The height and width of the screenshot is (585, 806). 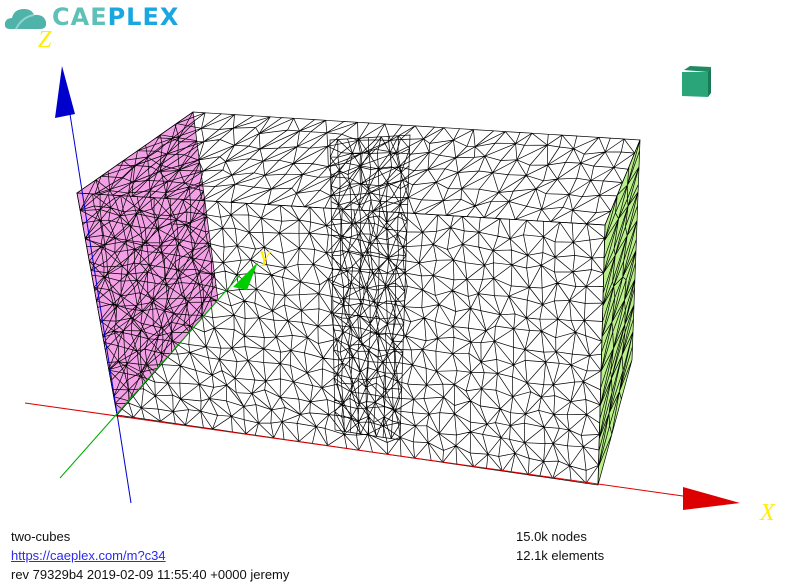 What do you see at coordinates (80, 17) in the screenshot?
I see `logo-text-cae: CAE` at bounding box center [80, 17].